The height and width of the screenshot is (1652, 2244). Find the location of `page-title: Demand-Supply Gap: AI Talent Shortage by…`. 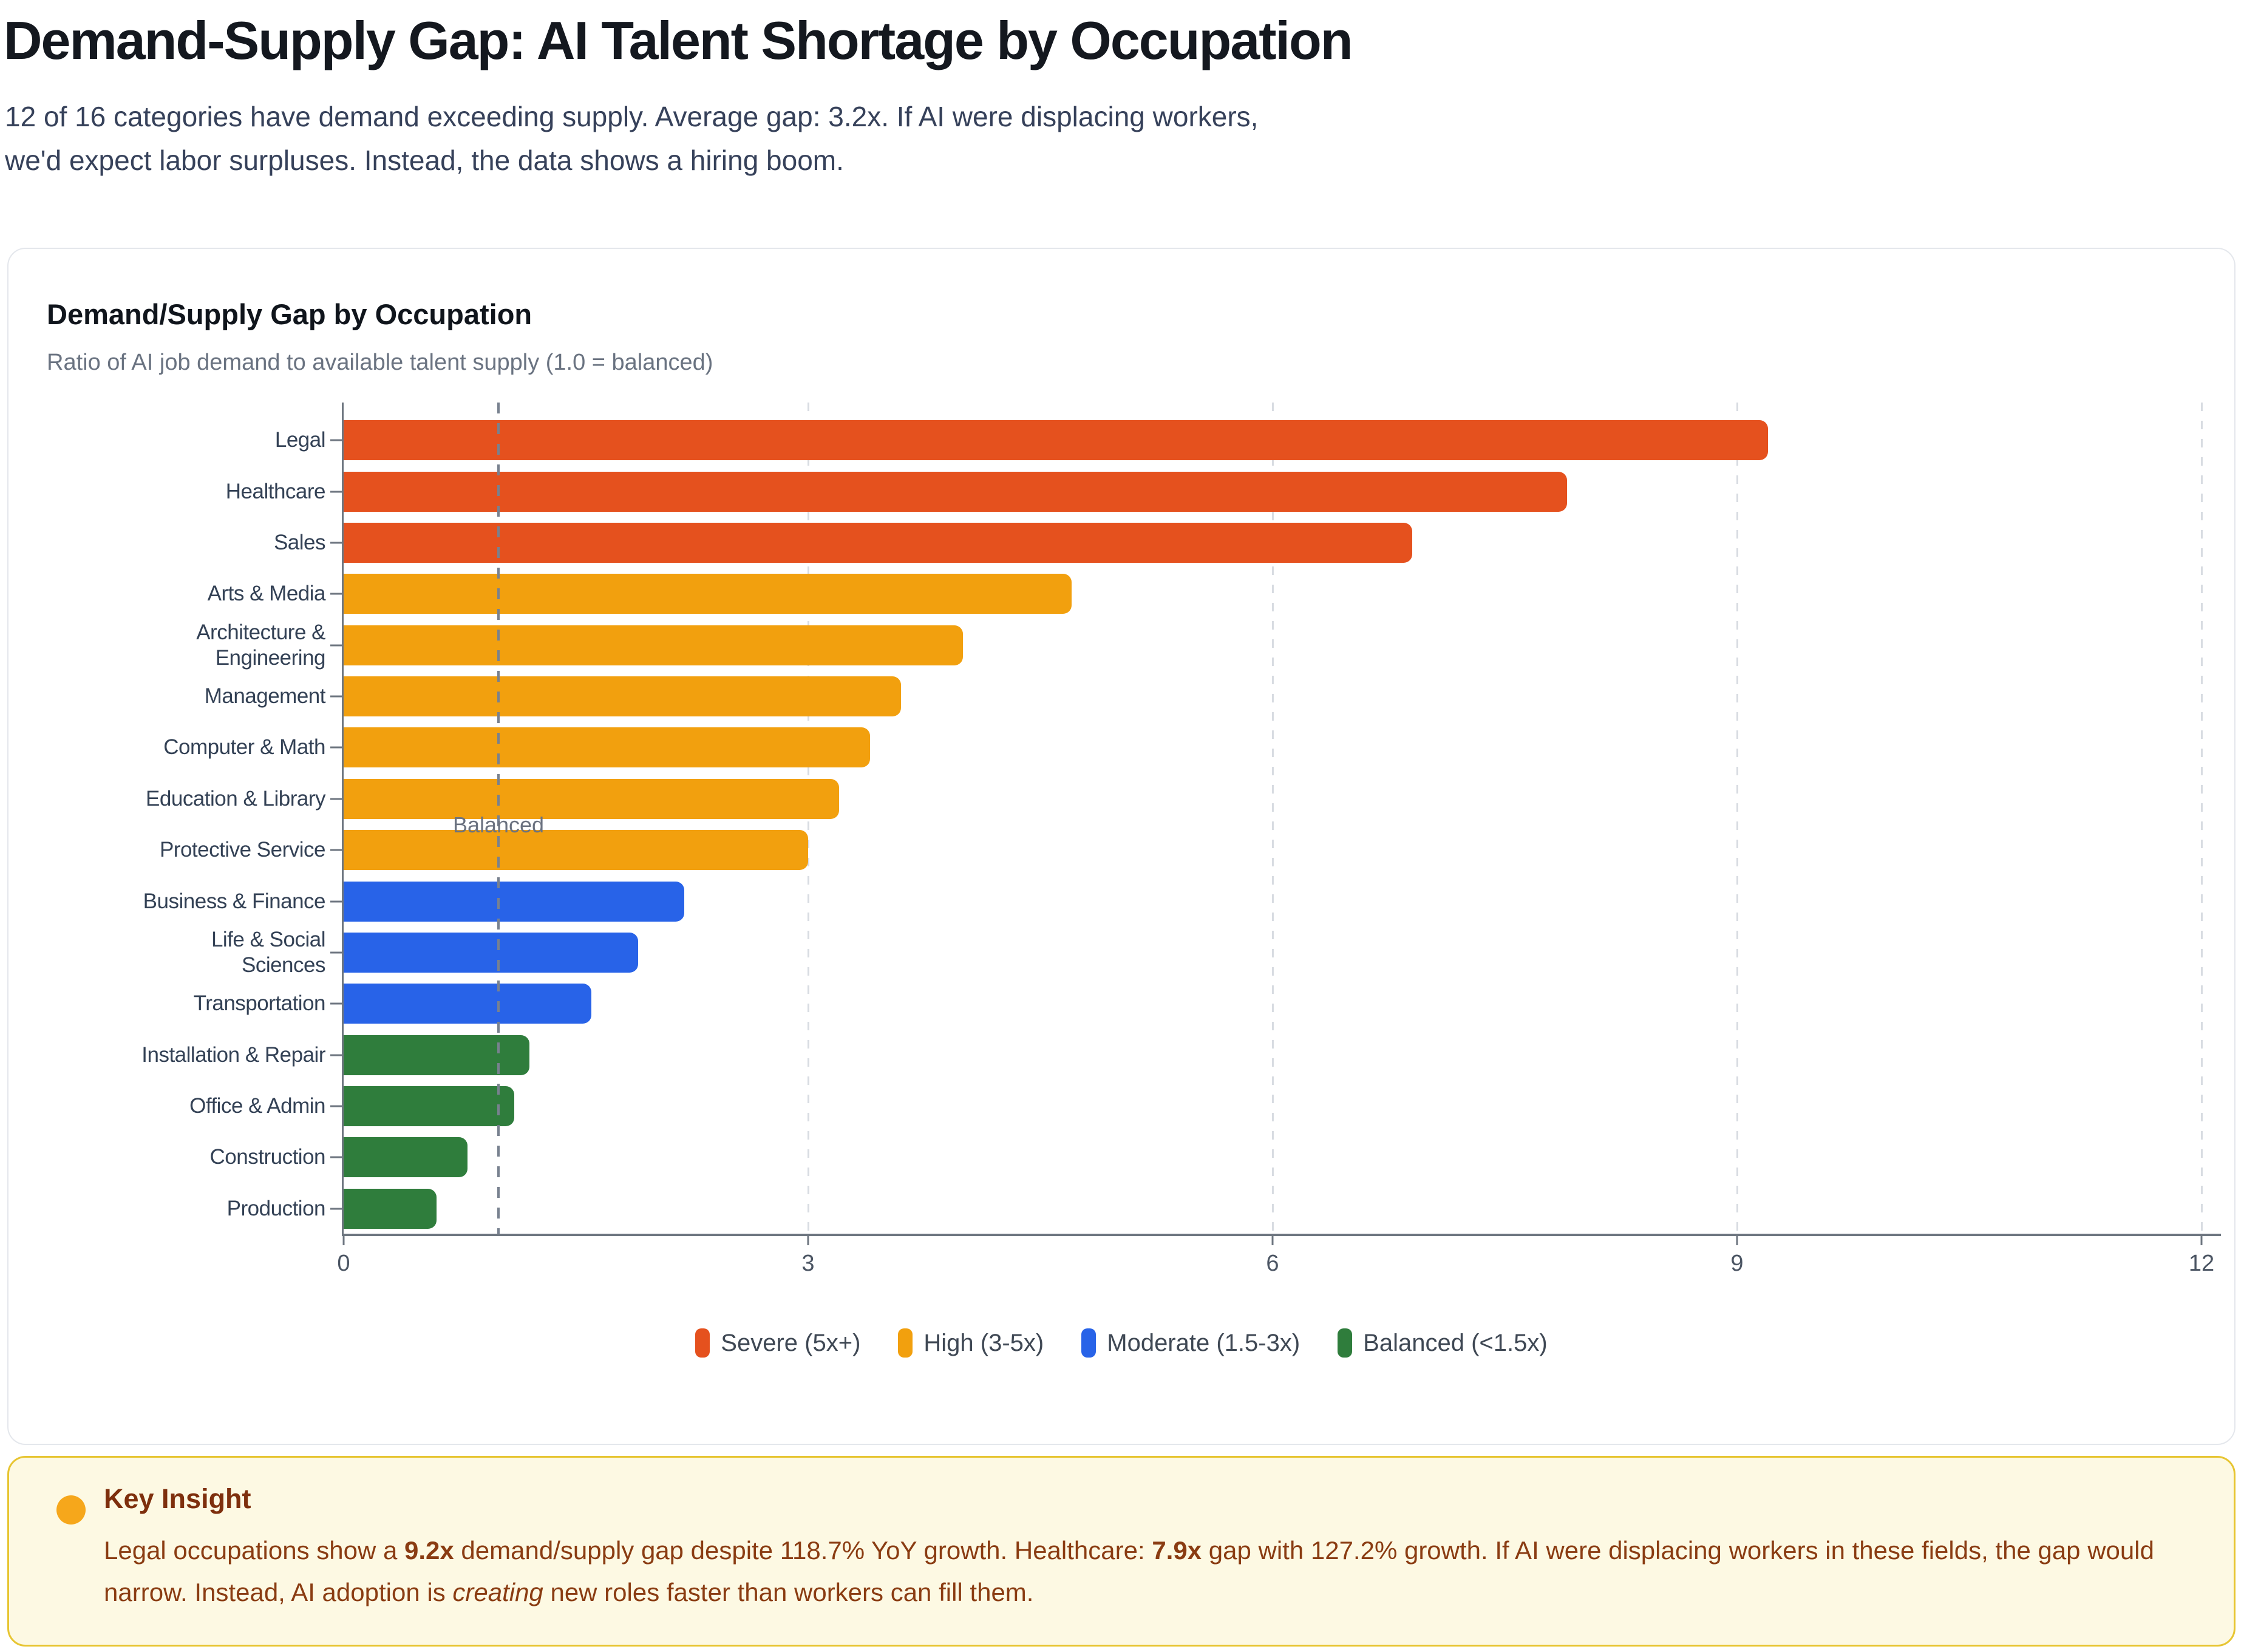

page-title: Demand-Supply Gap: AI Talent Shortage by… is located at coordinates (678, 40).